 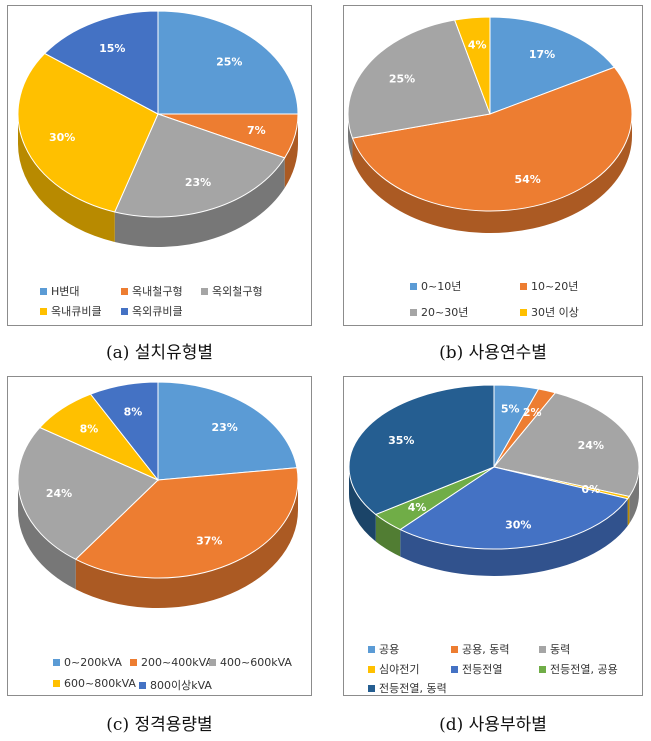 I want to click on legend-label: 옥외철구형, so click(x=237, y=291).